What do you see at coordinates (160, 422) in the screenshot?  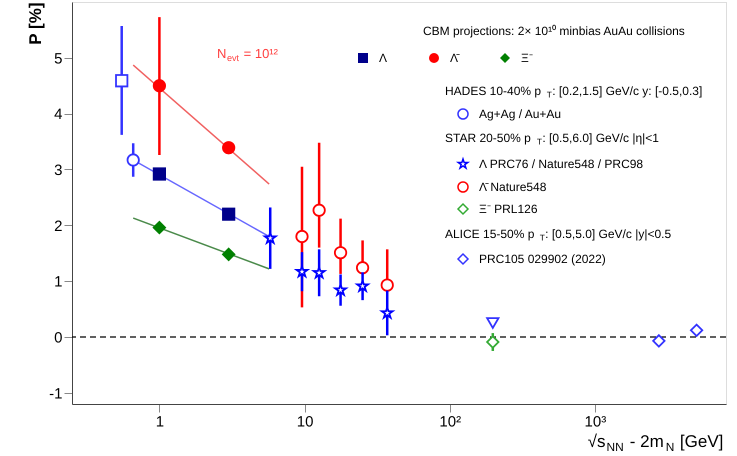 I see `x-tick-label: 1` at bounding box center [160, 422].